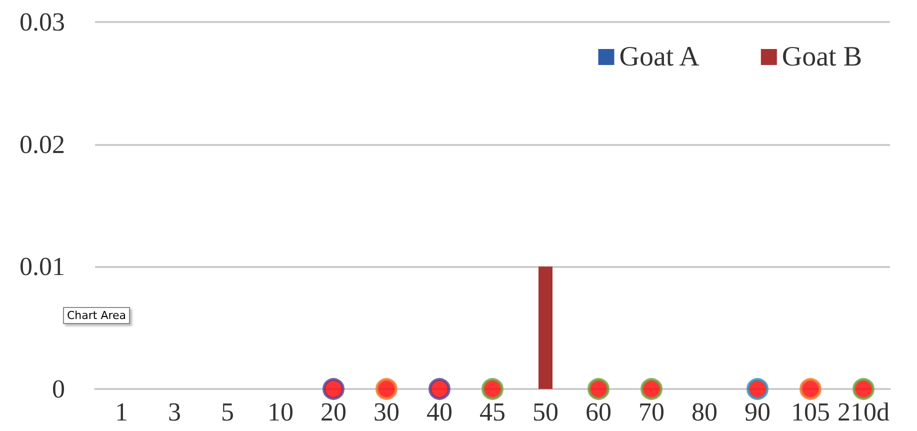 This screenshot has width=917, height=431. I want to click on x-tick-label: 210d, so click(864, 412).